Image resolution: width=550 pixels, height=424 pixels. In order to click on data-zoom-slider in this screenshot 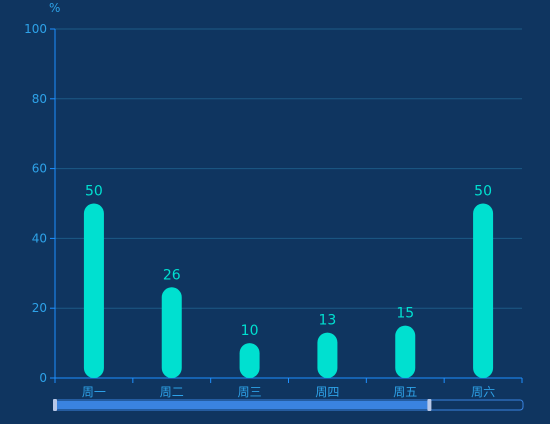, I will do `click(288, 405)`.